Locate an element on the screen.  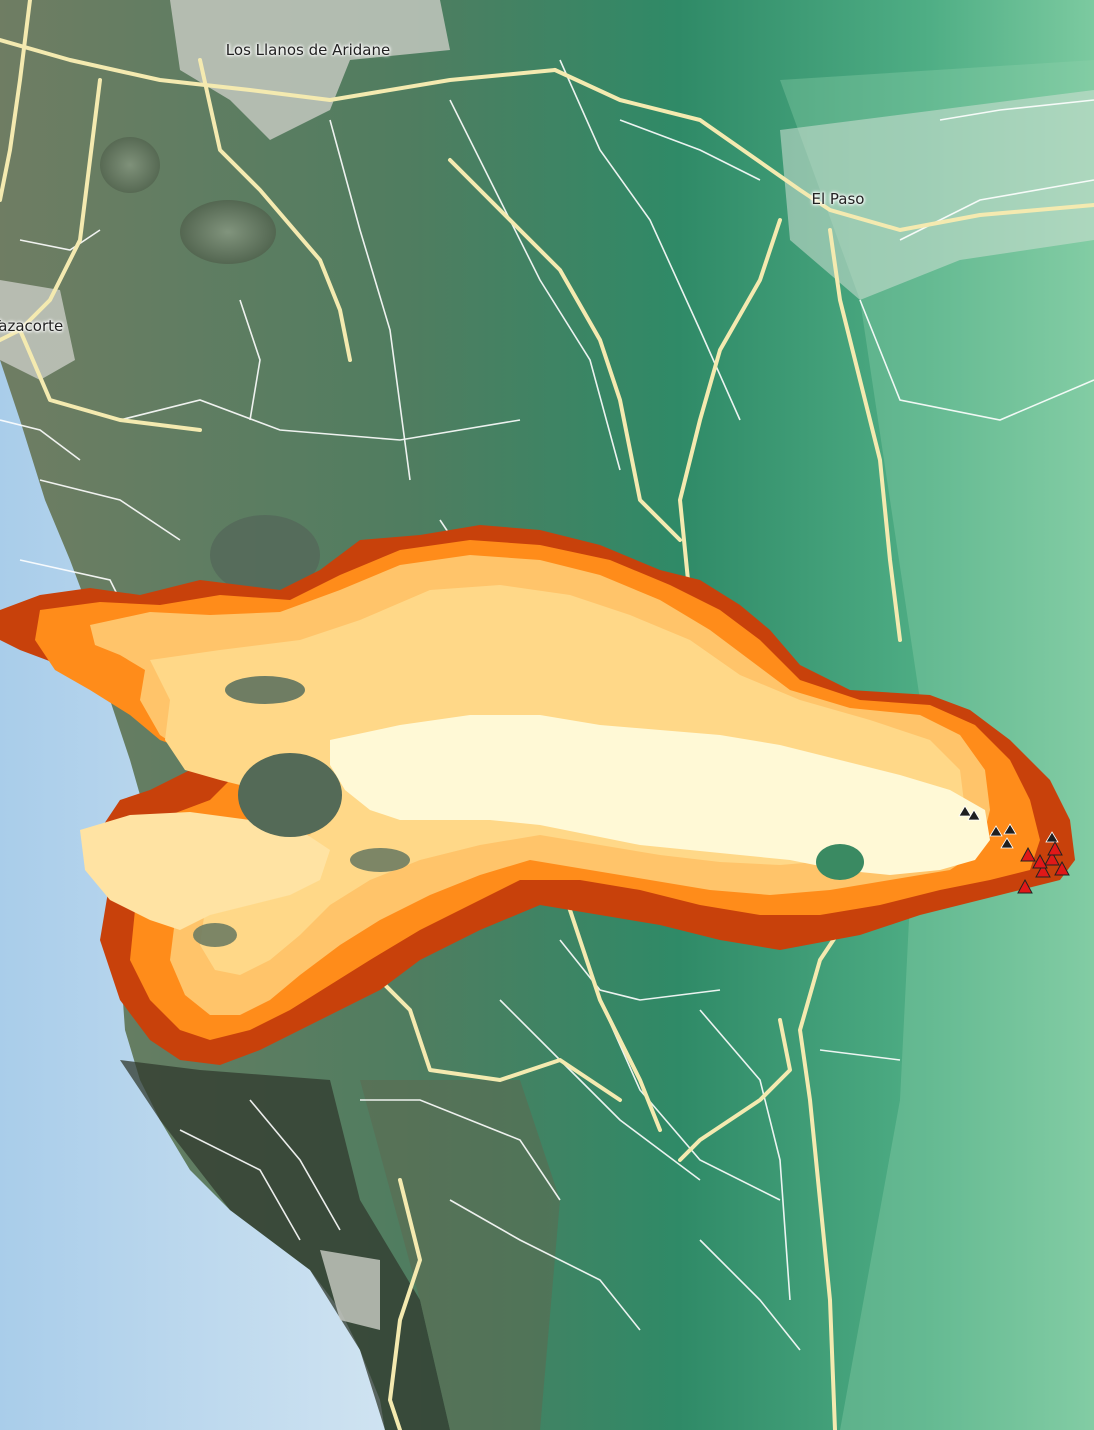
kipuka-sw is located at coordinates (215, 935).